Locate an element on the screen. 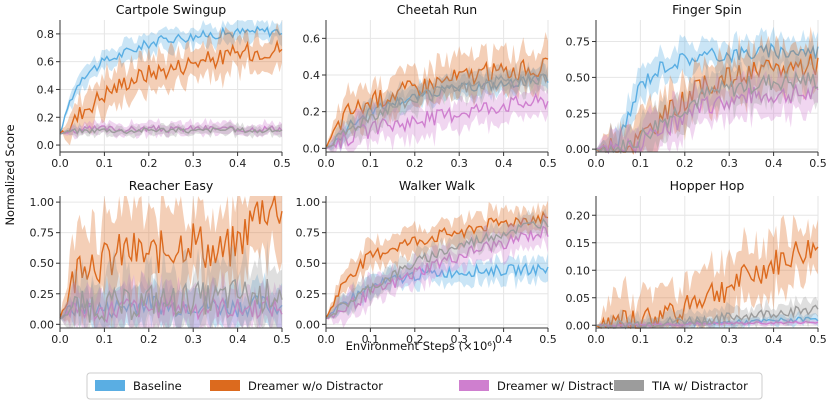 The height and width of the screenshot is (403, 830). y-tick-label: 0.8 is located at coordinates (46, 34).